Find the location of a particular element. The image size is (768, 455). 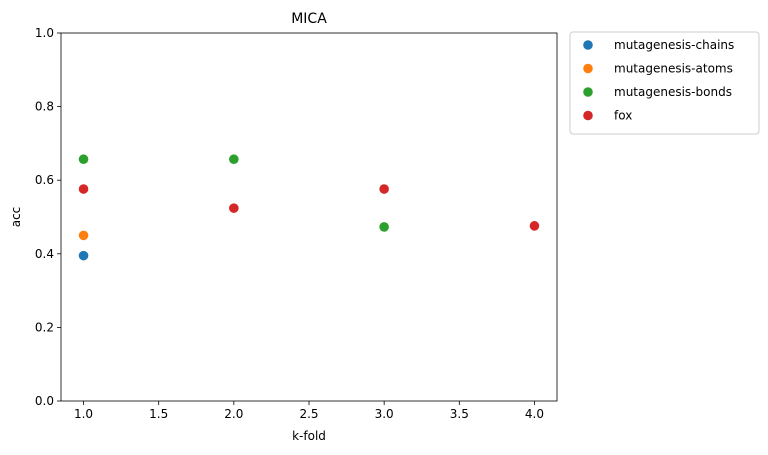

y-tick-label: 0.8 is located at coordinates (44, 107).